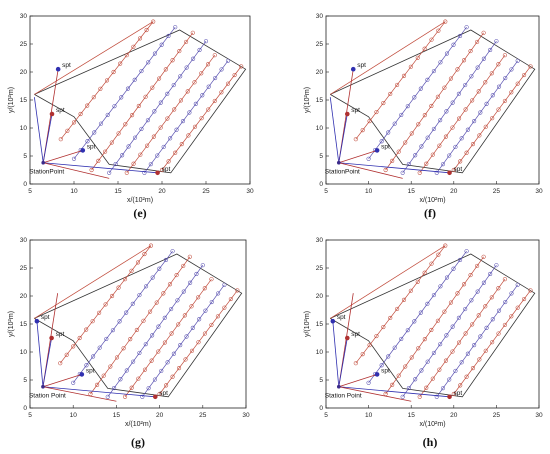  Describe the element at coordinates (139, 213) in the screenshot. I see `panel-label: (e)` at that location.